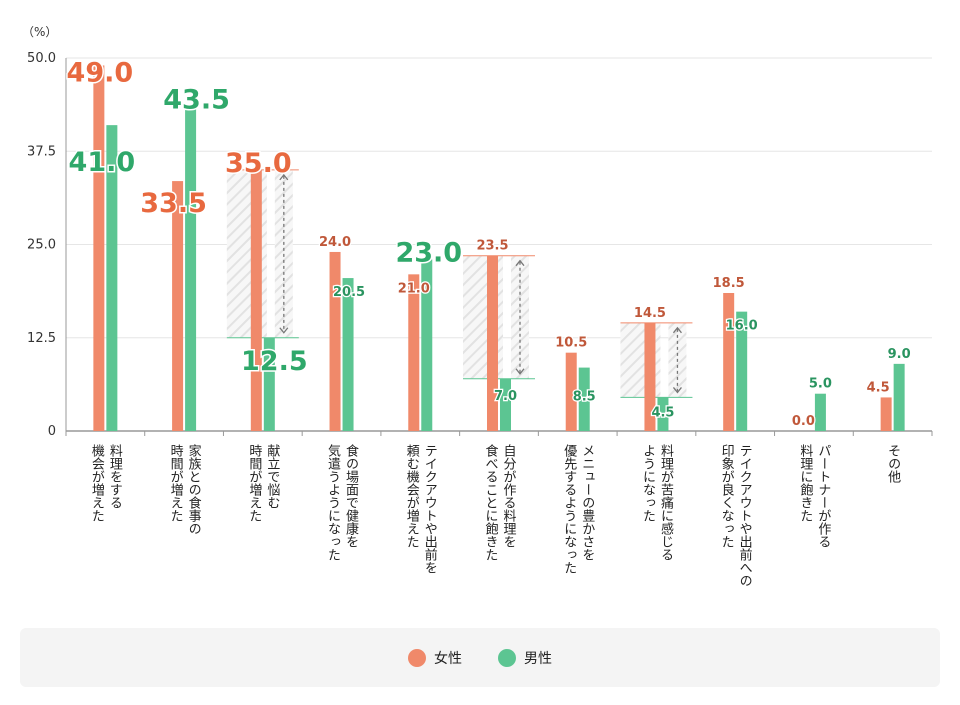 This screenshot has width=960, height=705. What do you see at coordinates (492, 246) in the screenshot?
I see `value-label-female: 23.5` at bounding box center [492, 246].